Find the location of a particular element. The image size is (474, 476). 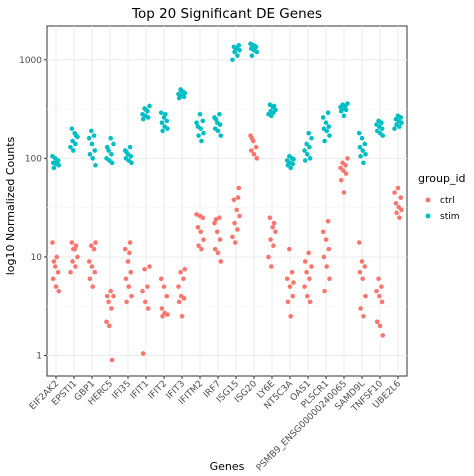

y-tick-label: 10 is located at coordinates (37, 258).